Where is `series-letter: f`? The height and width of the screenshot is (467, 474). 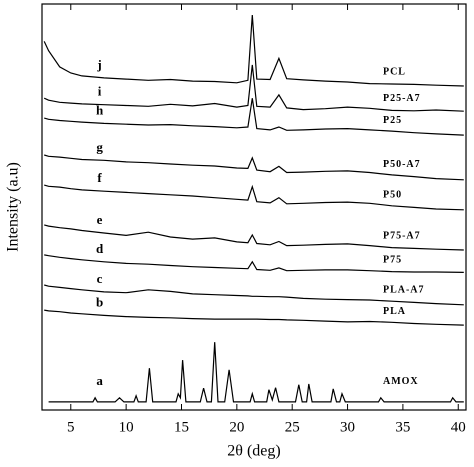 series-letter: f is located at coordinates (99, 177).